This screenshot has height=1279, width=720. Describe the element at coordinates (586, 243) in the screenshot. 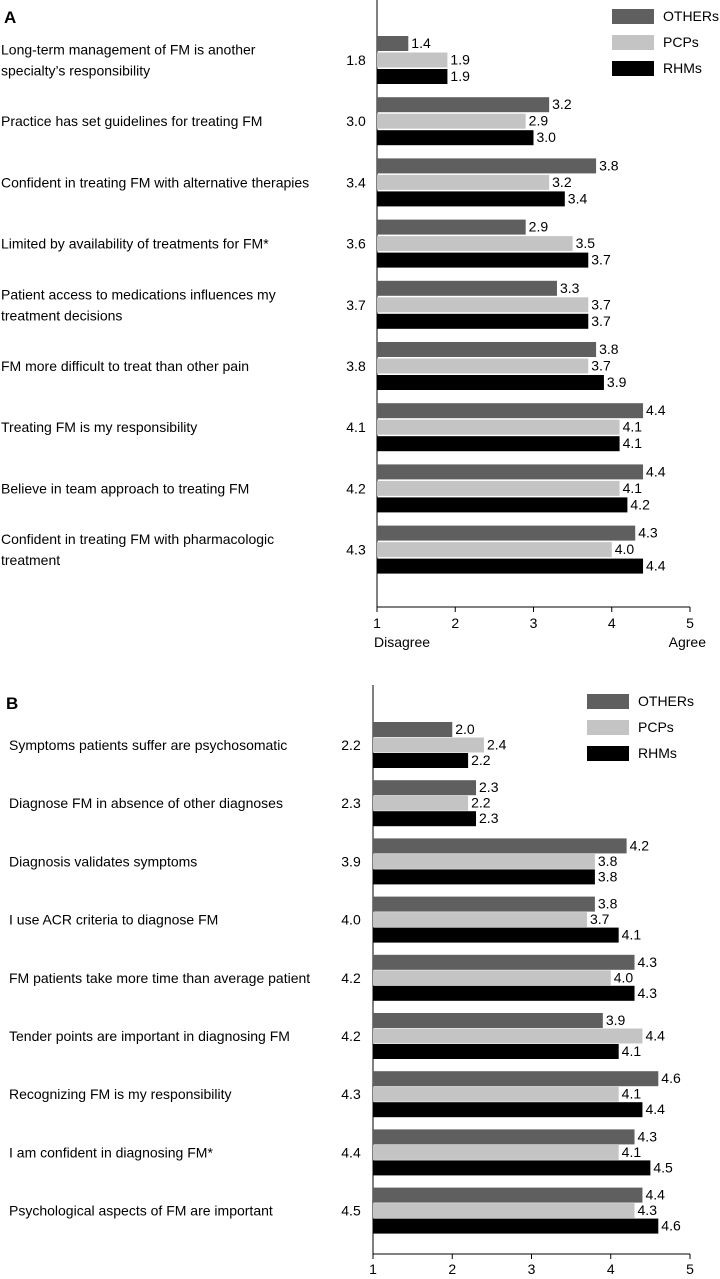

I see `bar-value-label: 3.5` at that location.